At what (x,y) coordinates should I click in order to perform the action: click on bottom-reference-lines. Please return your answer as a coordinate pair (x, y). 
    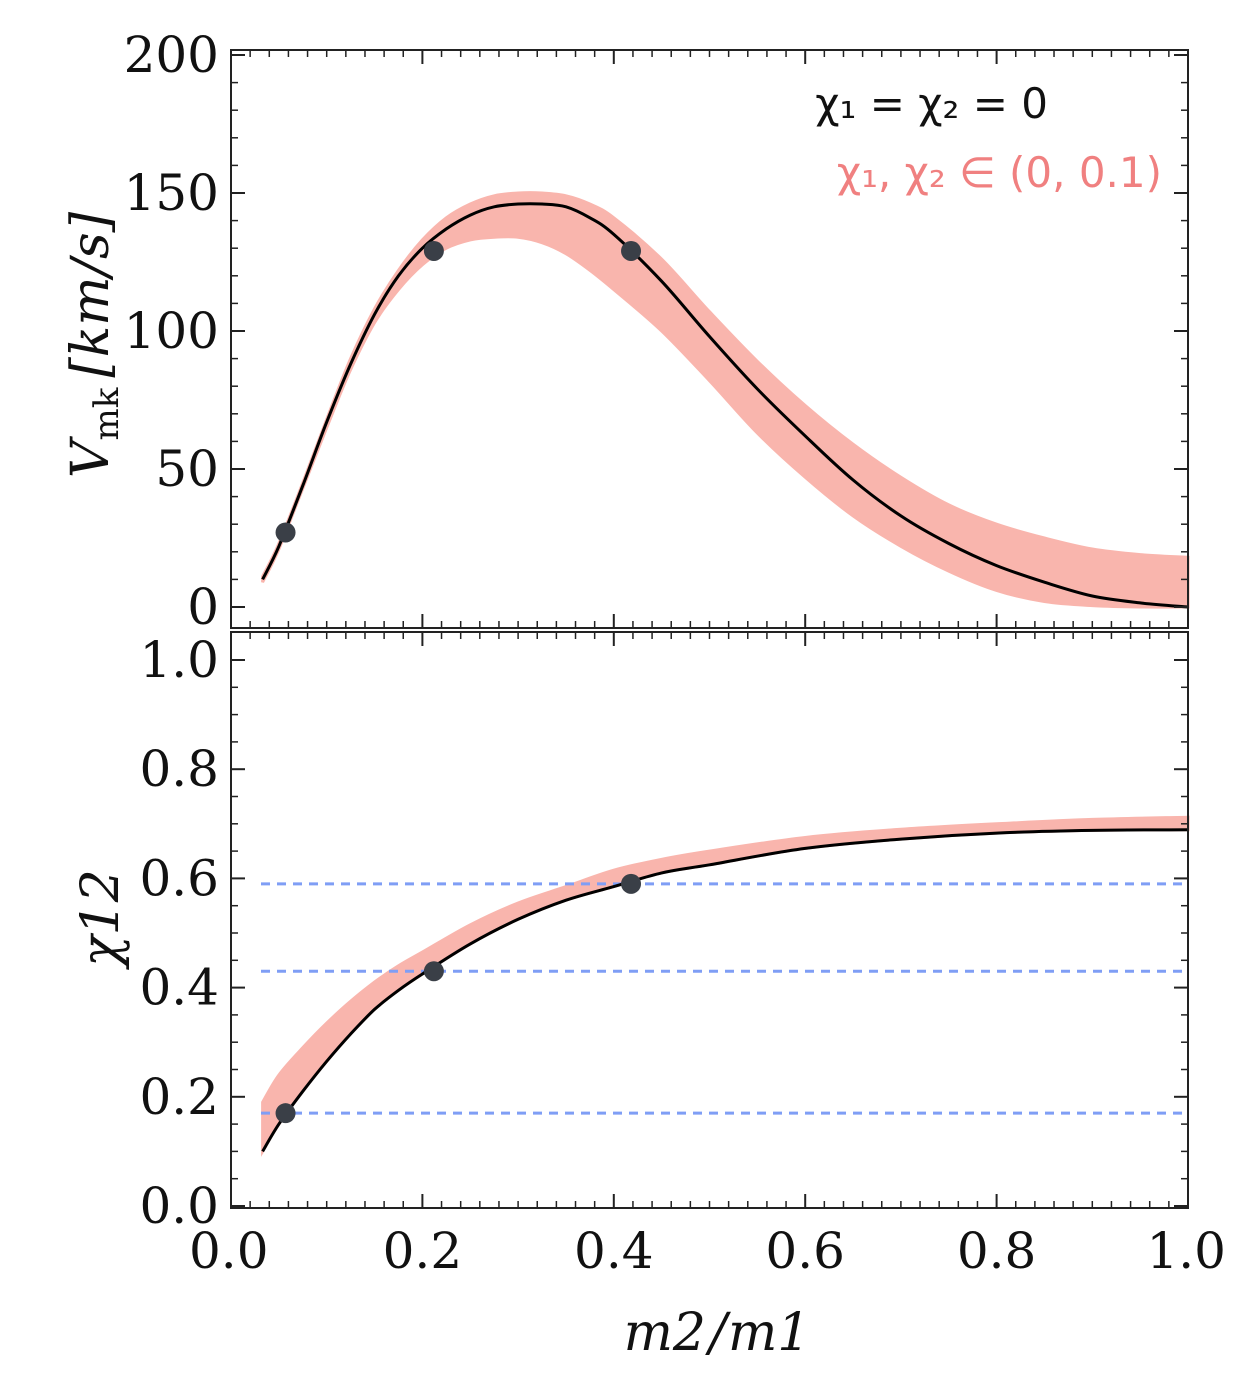
    Looking at the image, I should click on (724, 998).